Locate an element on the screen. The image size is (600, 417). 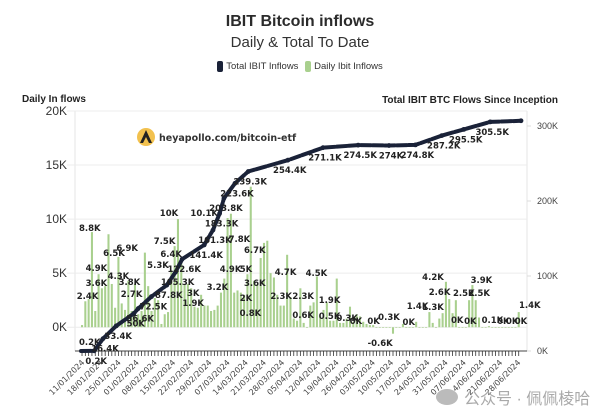
left-axis-tick-label: 10K is located at coordinates (56, 219).